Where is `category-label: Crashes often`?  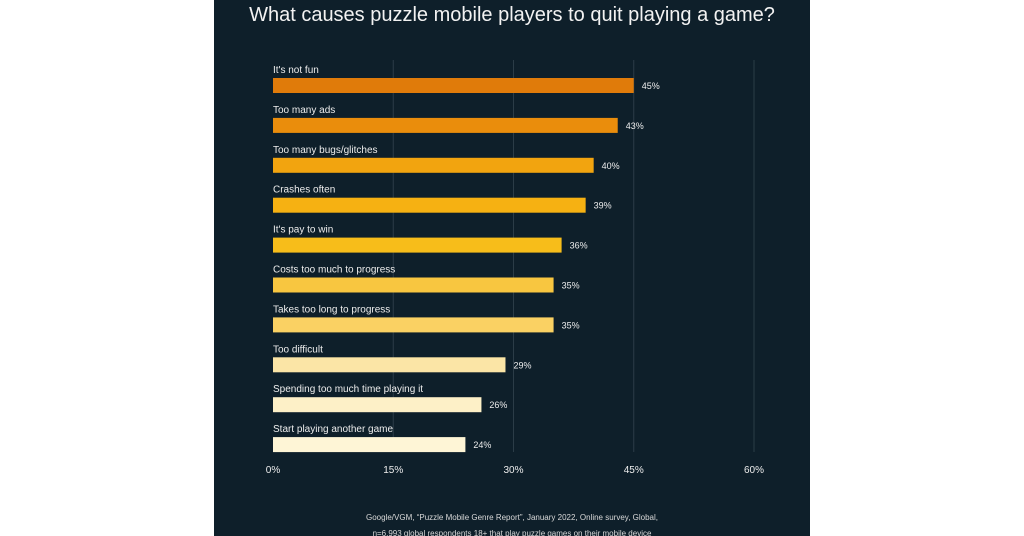 category-label: Crashes often is located at coordinates (304, 190).